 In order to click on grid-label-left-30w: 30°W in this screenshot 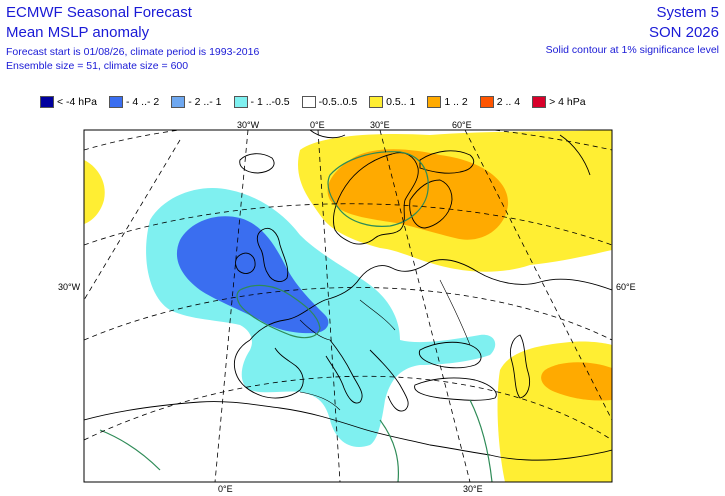, I will do `click(69, 287)`.